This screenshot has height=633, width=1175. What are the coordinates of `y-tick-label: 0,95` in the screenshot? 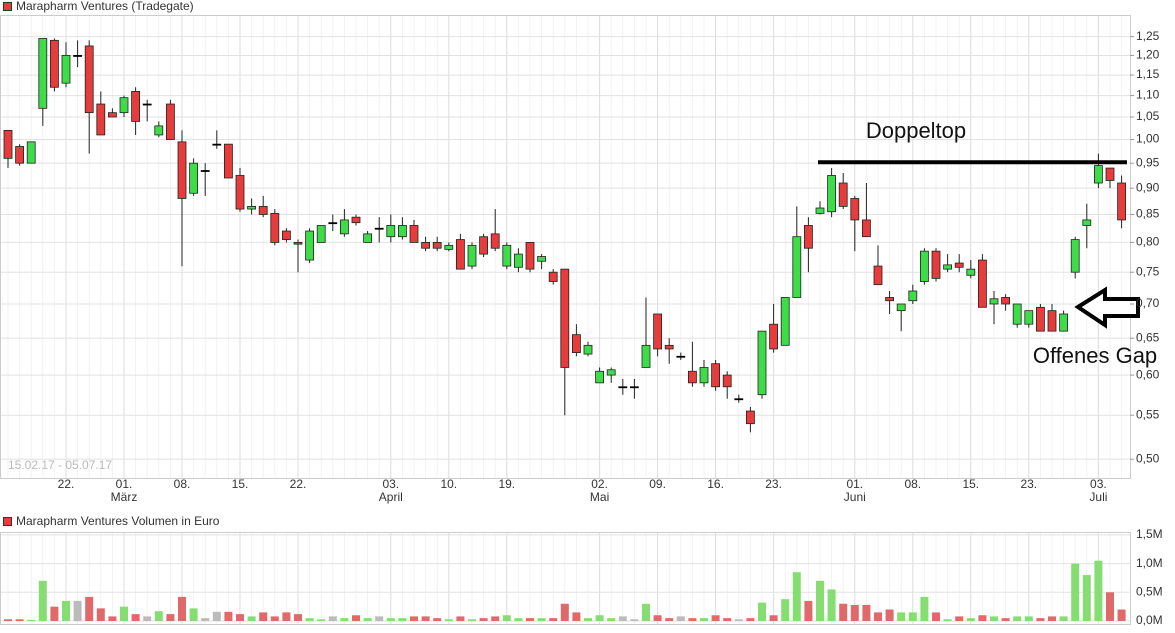 It's located at (1148, 162).